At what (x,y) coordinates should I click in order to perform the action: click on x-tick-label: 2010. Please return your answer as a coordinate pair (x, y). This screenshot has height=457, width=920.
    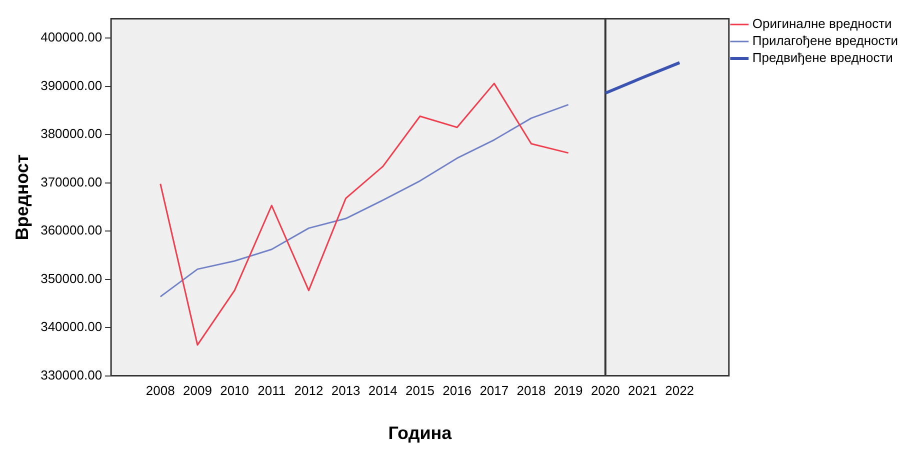
    Looking at the image, I should click on (235, 390).